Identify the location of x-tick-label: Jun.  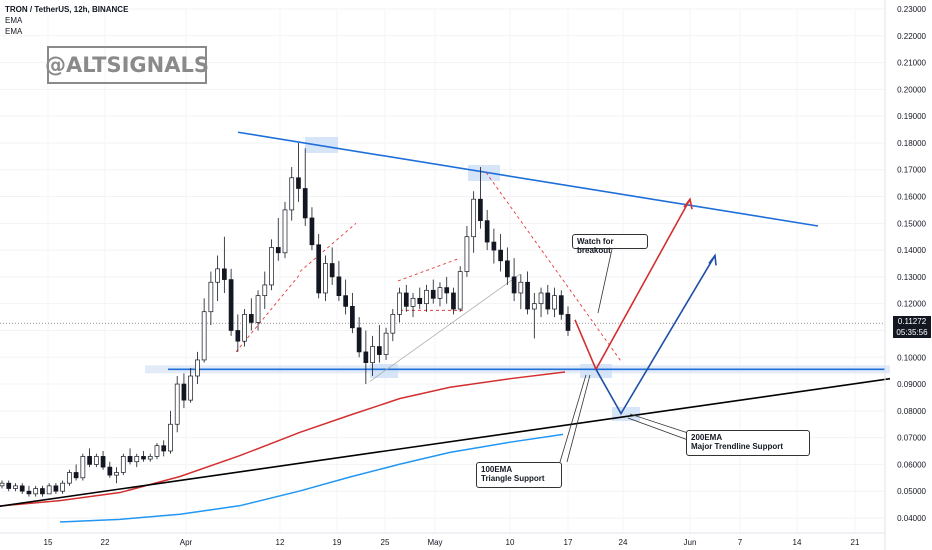
(690, 542).